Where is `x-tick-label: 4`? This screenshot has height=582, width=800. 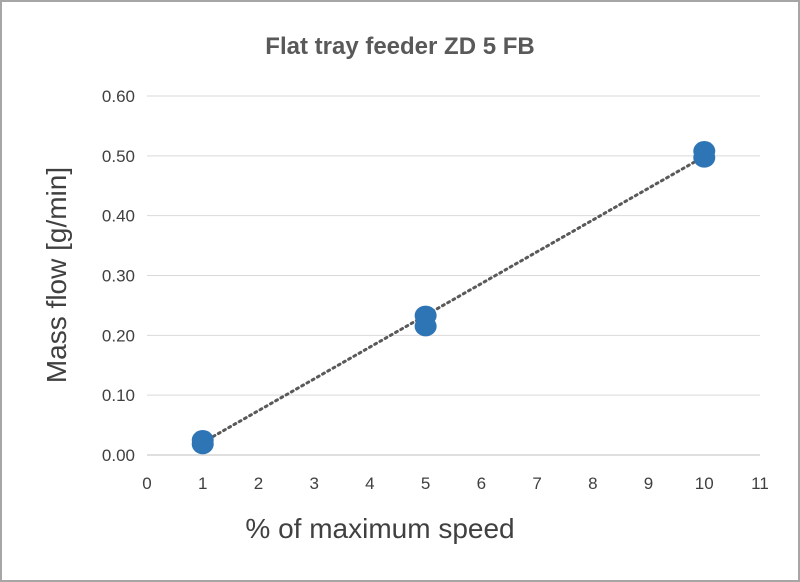
x-tick-label: 4 is located at coordinates (369, 483).